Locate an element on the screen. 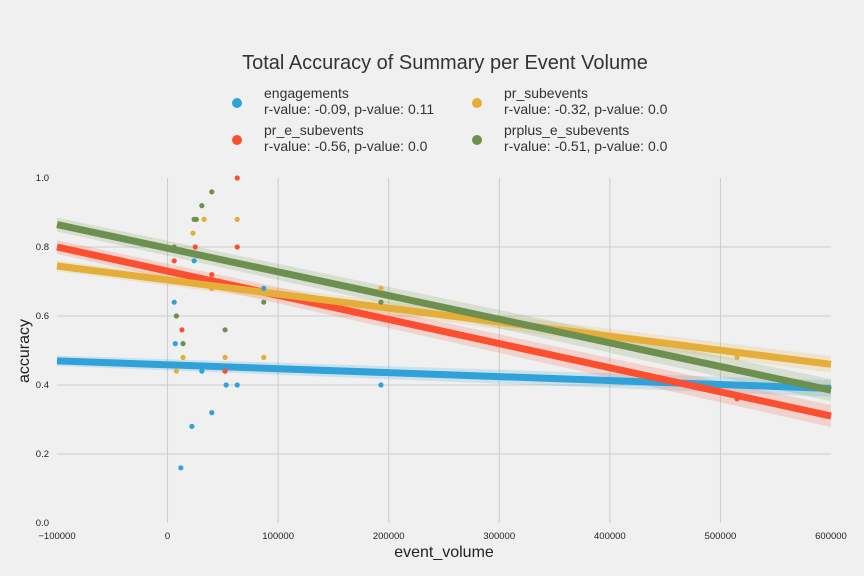 The image size is (864, 576). regression-line is located at coordinates (444, 374).